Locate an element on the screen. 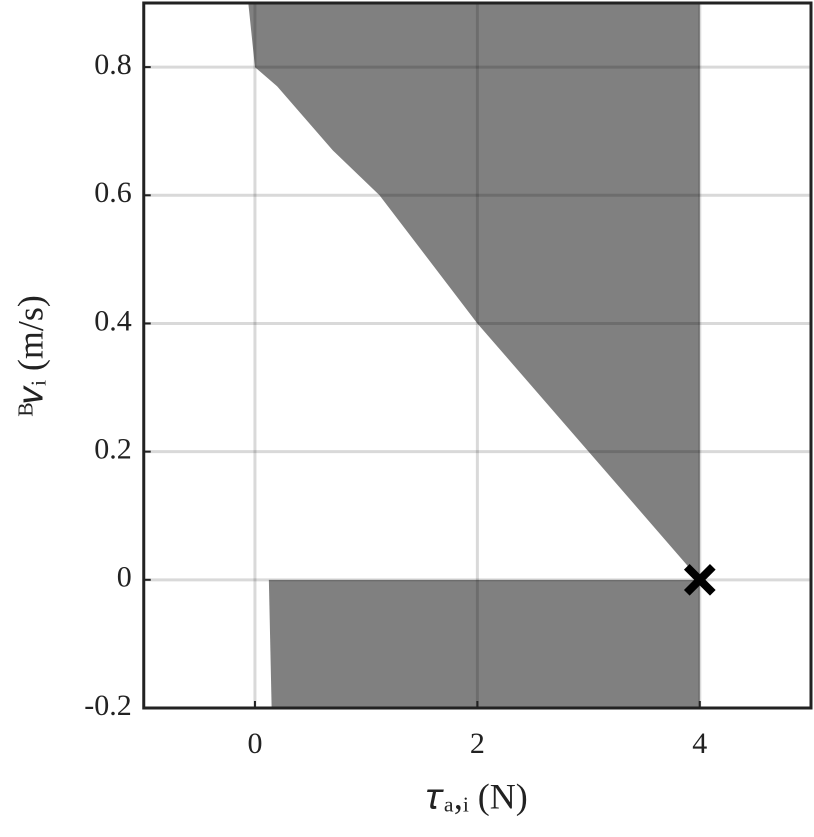 This screenshot has height=837, width=814. y-axis-label: ᴮ𝑣ᵢ (m/s) is located at coordinates (30, 356).